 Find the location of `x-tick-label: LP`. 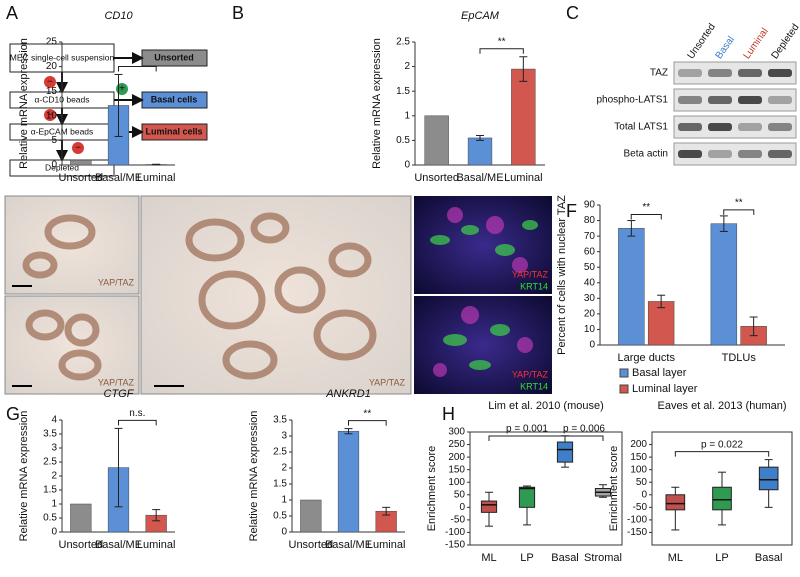

x-tick-label: LP is located at coordinates (526, 558).